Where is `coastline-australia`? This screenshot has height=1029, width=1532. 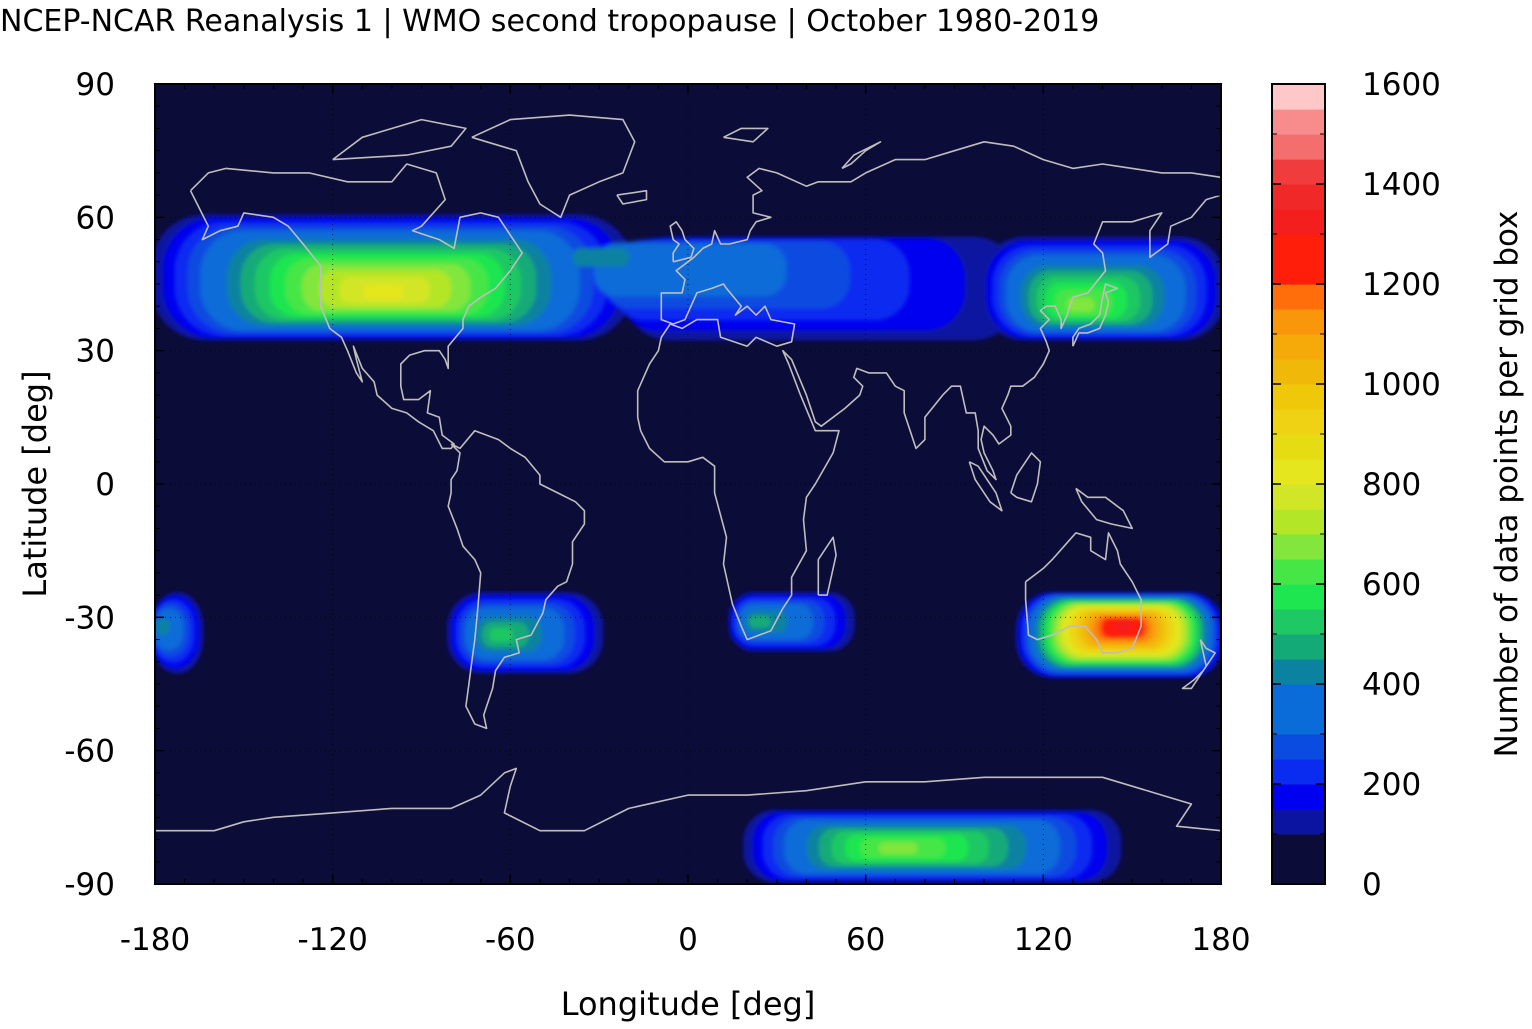
coastline-australia is located at coordinates (1083, 593).